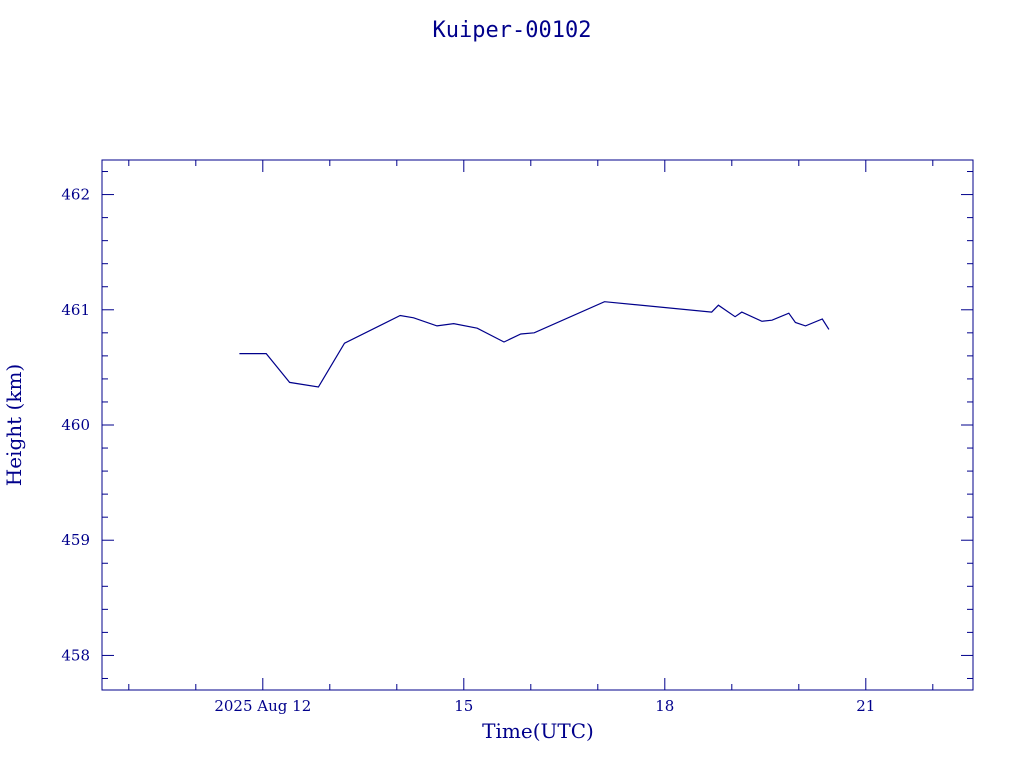 This screenshot has width=1024, height=768. What do you see at coordinates (865, 706) in the screenshot?
I see `x-tick-label: 21` at bounding box center [865, 706].